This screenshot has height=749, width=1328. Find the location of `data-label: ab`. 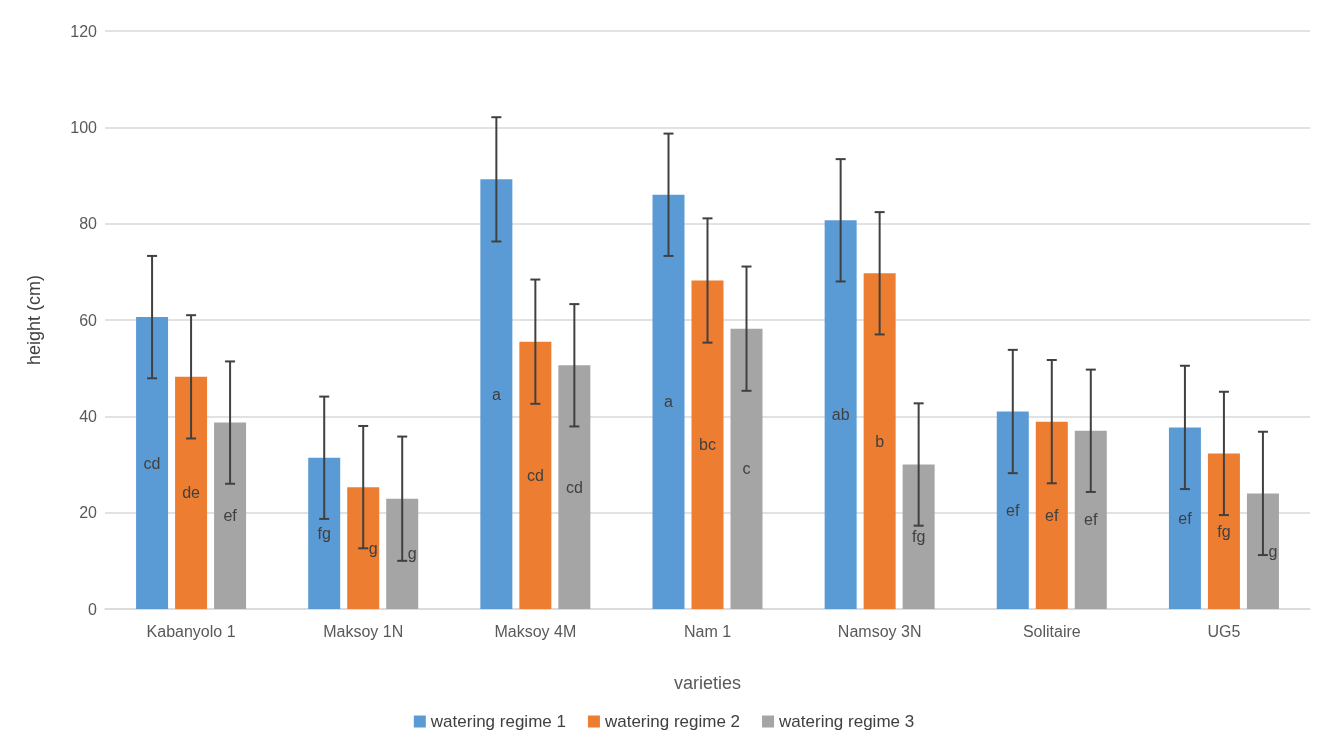

data-label: ab is located at coordinates (840, 415).